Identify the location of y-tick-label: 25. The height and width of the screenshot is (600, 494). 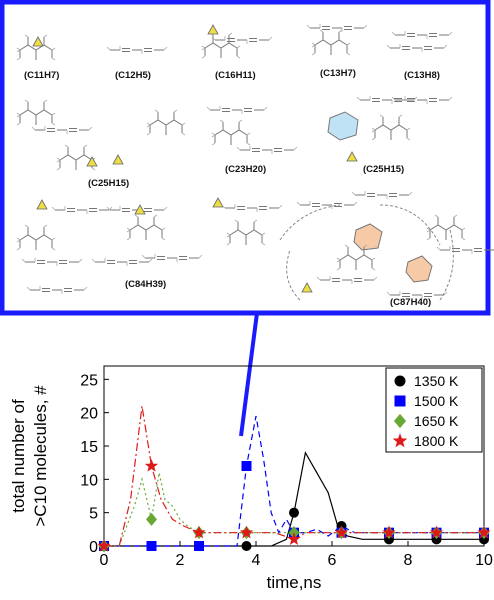
(89, 380).